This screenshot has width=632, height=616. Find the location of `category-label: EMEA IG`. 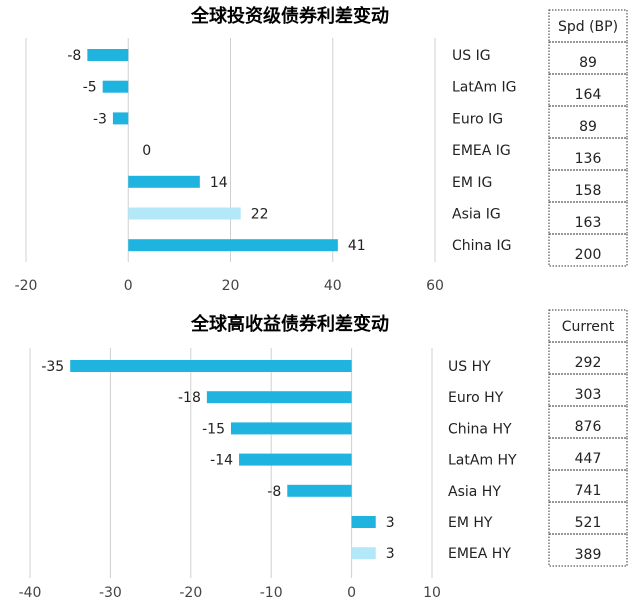

category-label: EMEA IG is located at coordinates (481, 151).